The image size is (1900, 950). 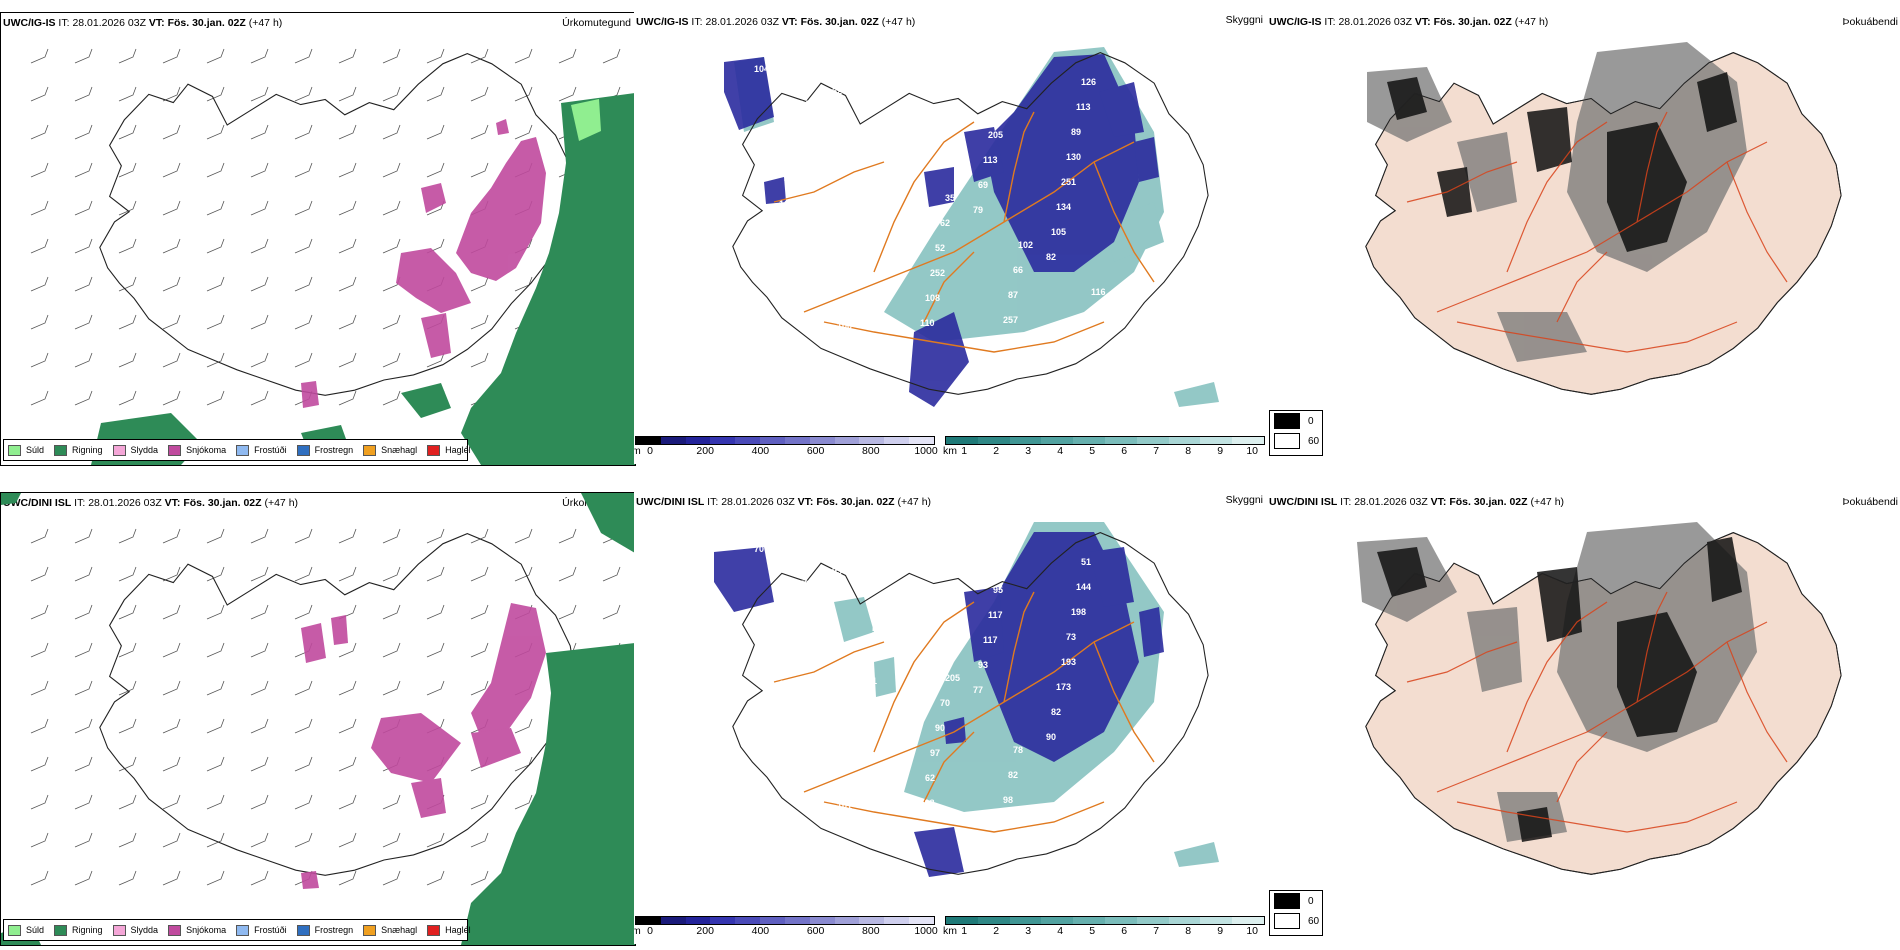 What do you see at coordinates (1063, 207) in the screenshot?
I see `visibility-value: 134` at bounding box center [1063, 207].